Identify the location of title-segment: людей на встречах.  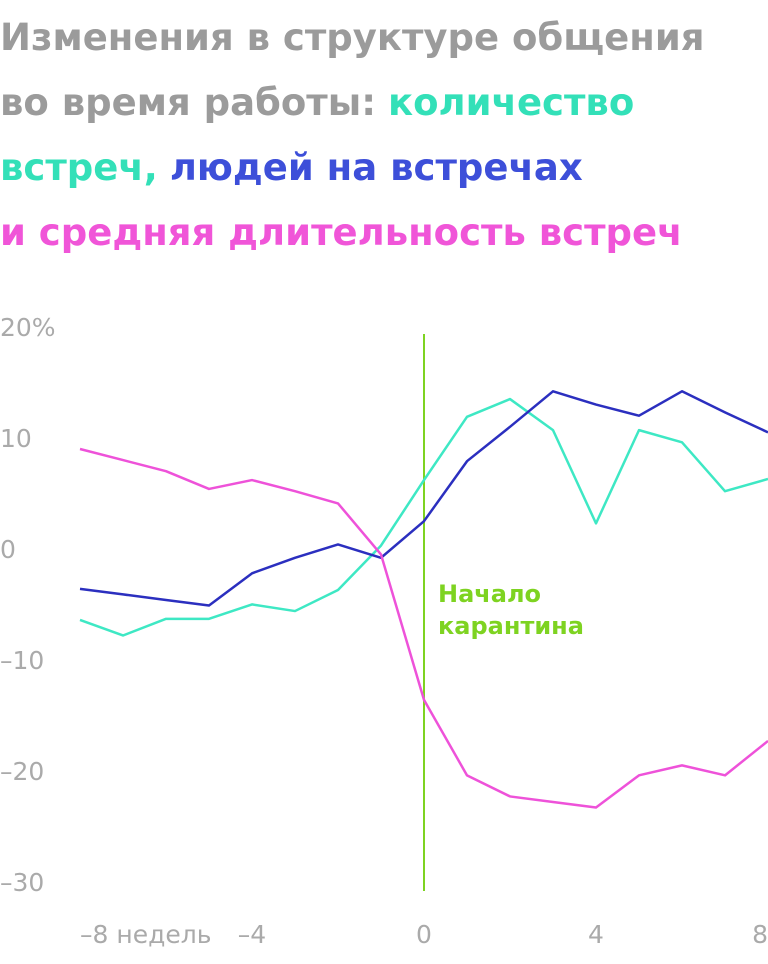
(376, 167).